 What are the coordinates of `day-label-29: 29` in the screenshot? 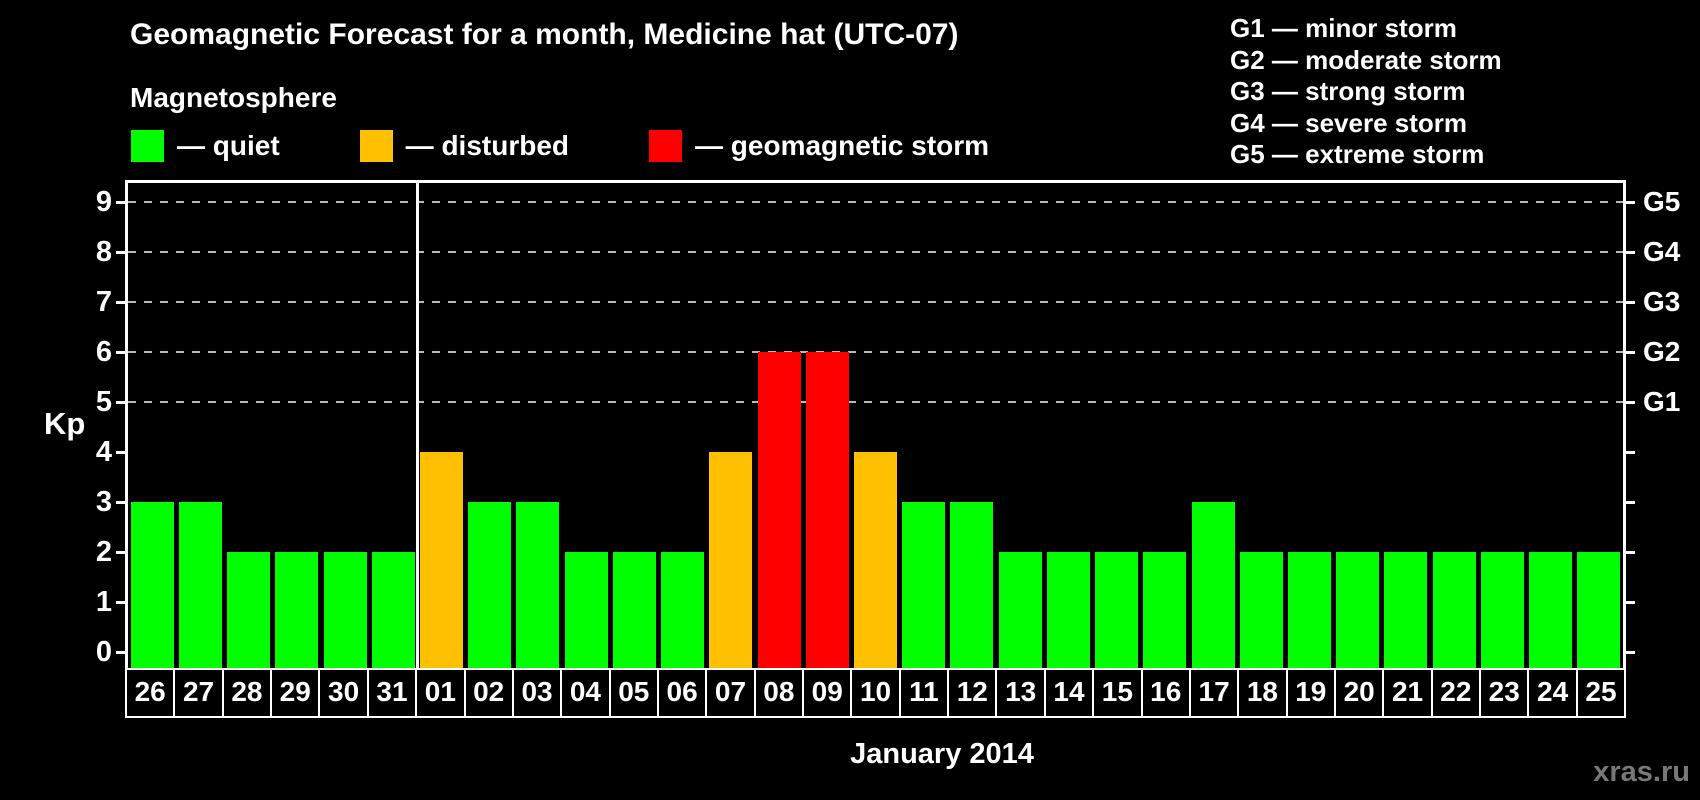 It's located at (295, 693).